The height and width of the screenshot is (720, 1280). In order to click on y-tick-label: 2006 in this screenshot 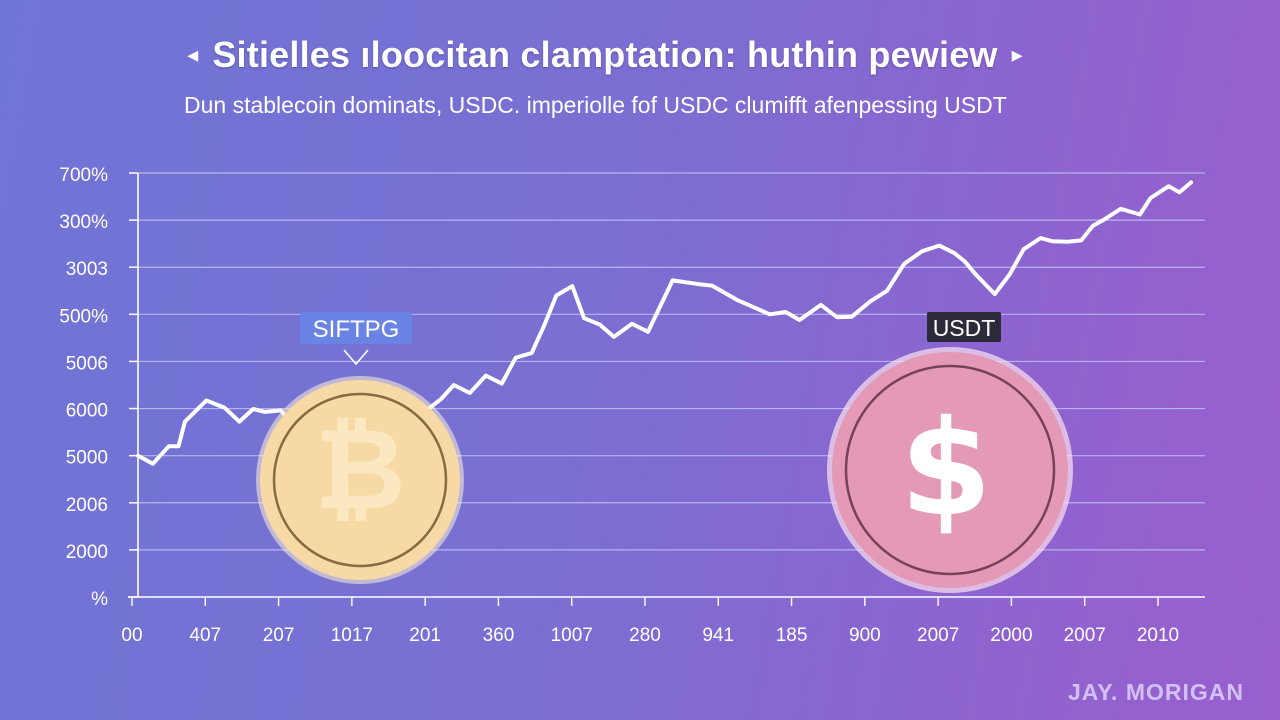, I will do `click(87, 505)`.